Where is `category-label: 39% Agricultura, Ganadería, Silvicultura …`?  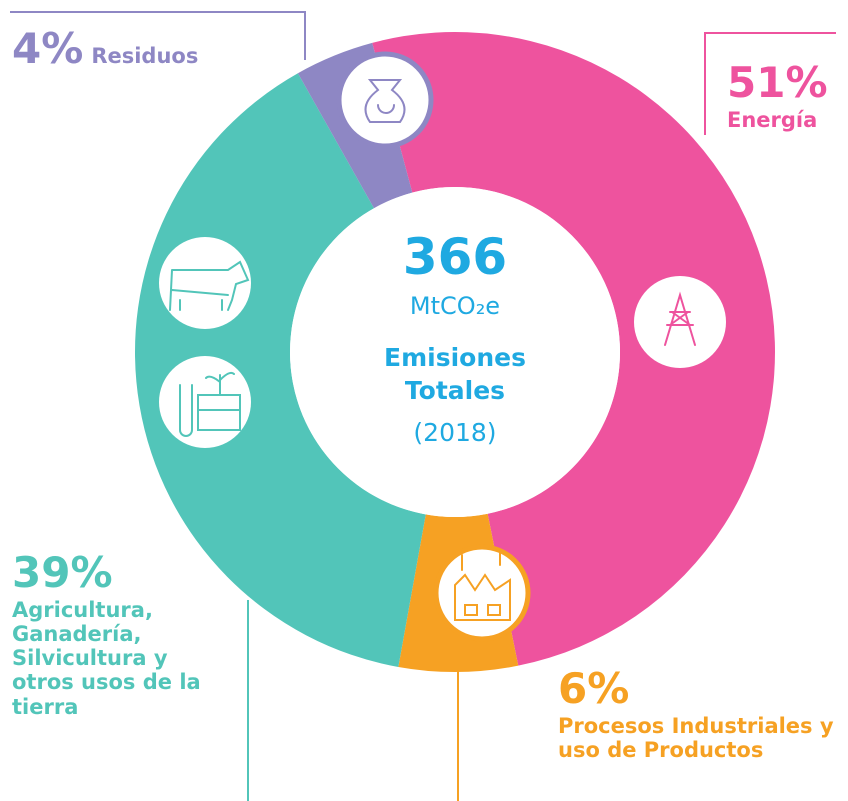
category-label: 39% Agricultura, Ganadería, Silvicultura … is located at coordinates (117, 635).